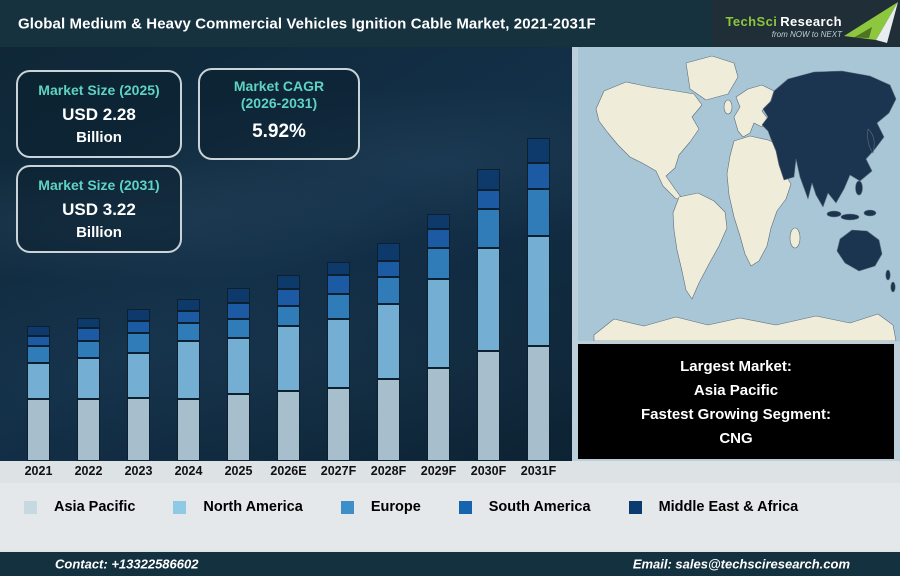  I want to click on market-size-2031-value: USD 3.22, so click(99, 209).